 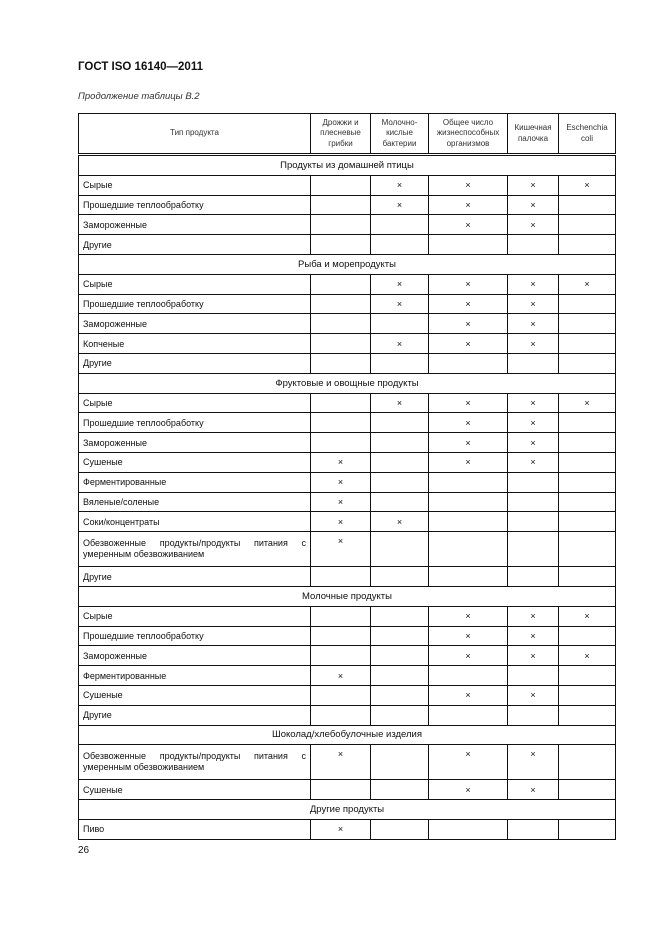 I want to click on table-caption: Продолжение таблицы В.2, so click(x=139, y=96).